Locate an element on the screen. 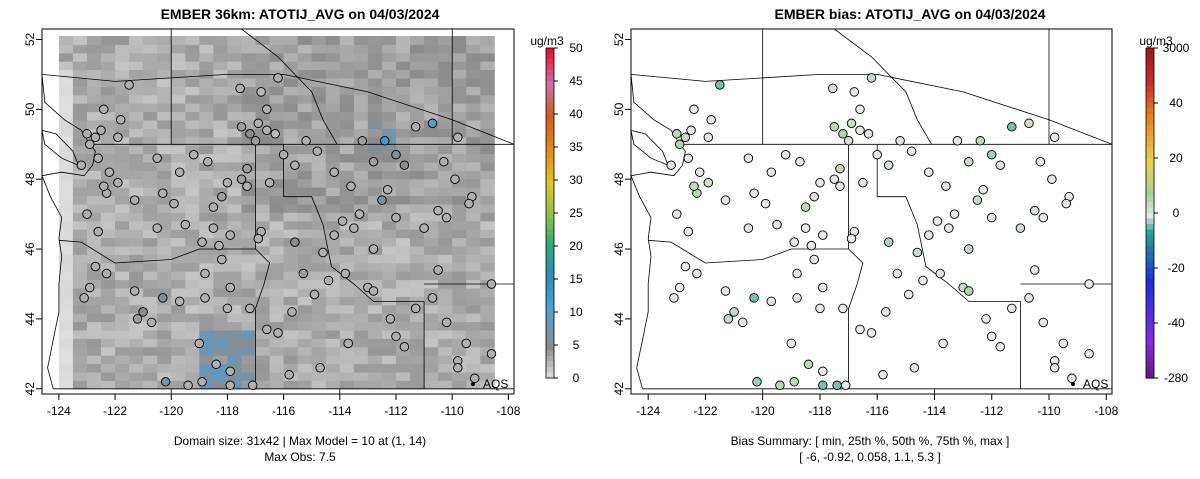 This screenshot has width=1200, height=479. colorbar-tick-label: -280 is located at coordinates (1176, 378).